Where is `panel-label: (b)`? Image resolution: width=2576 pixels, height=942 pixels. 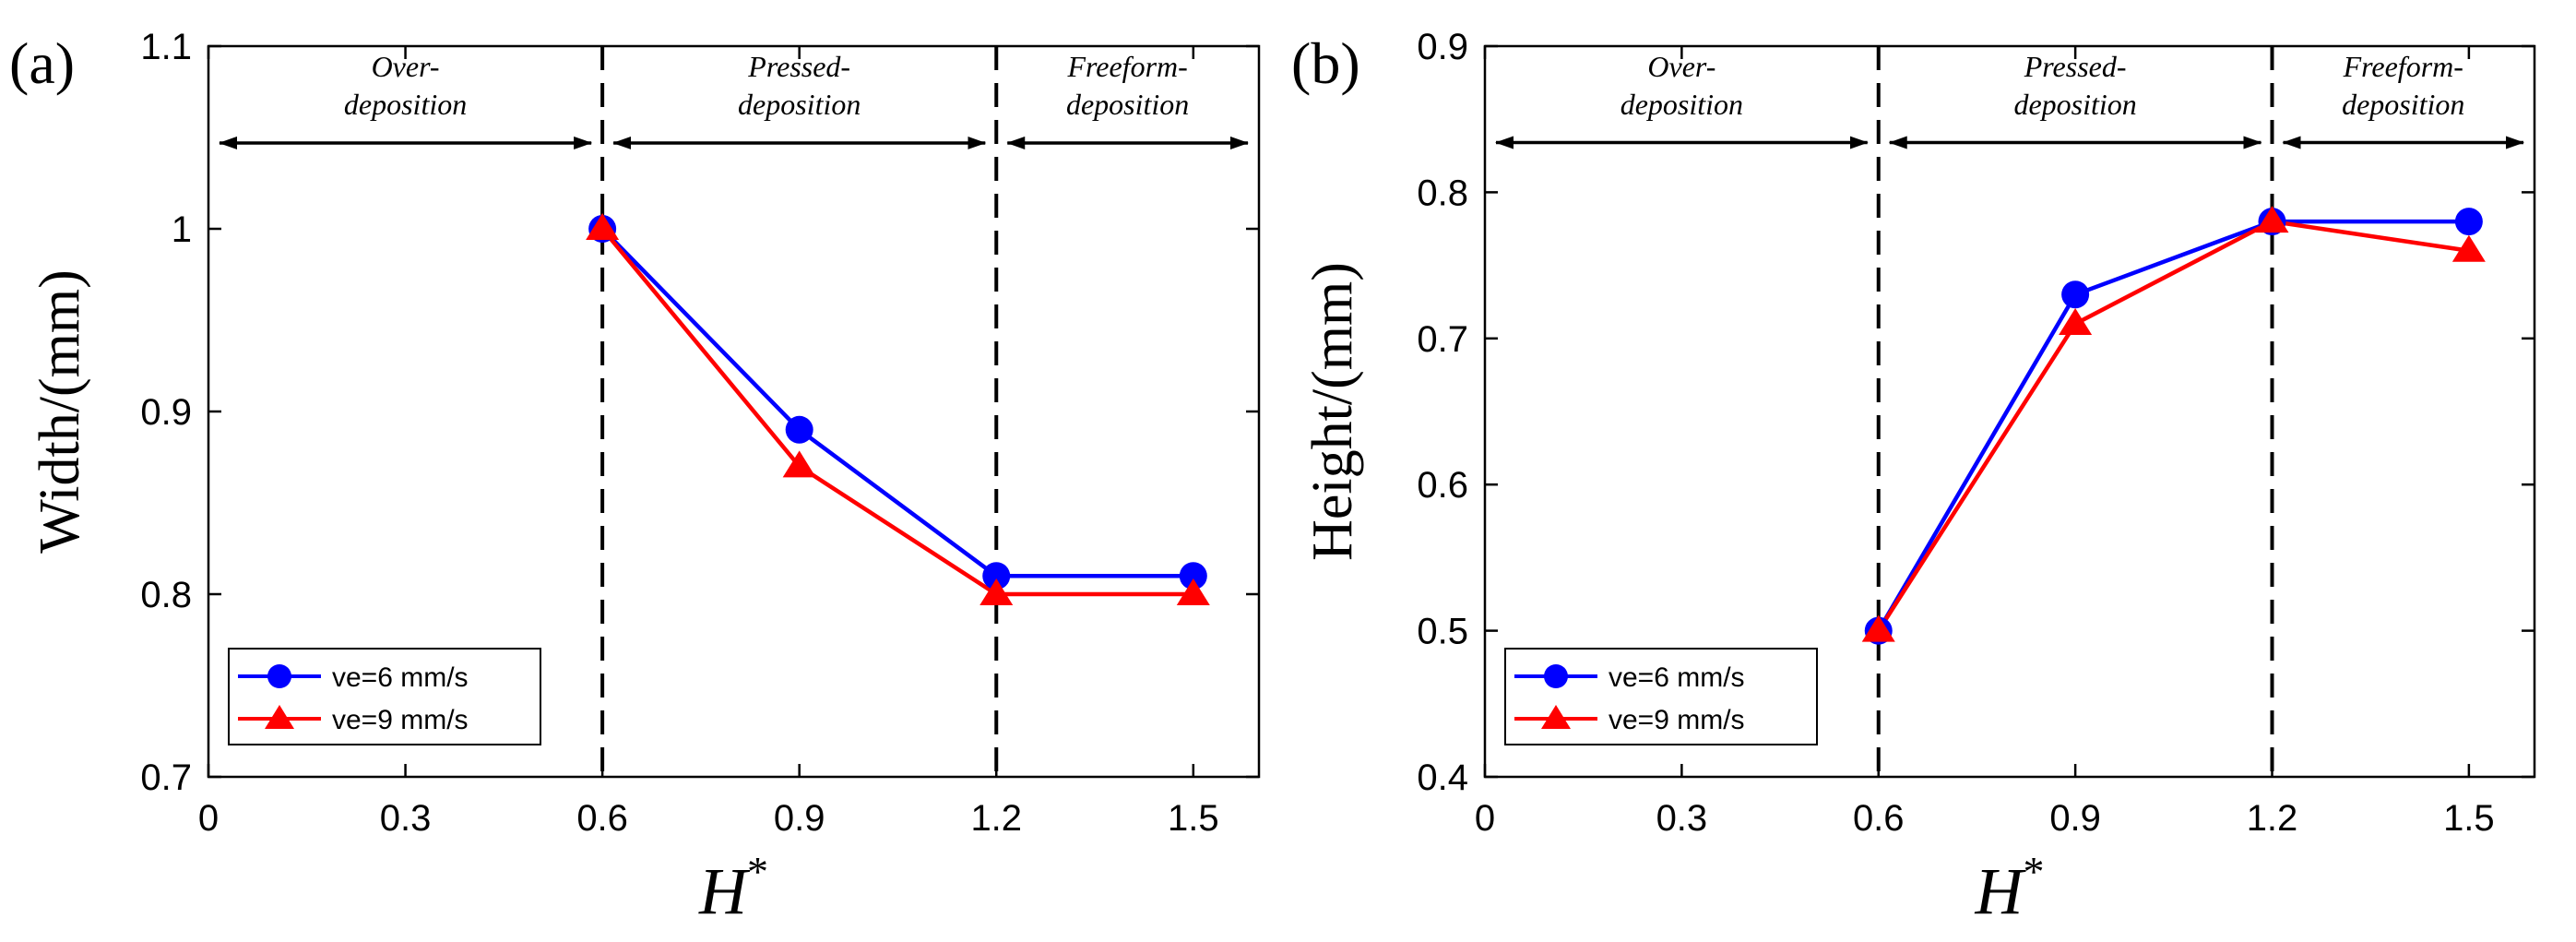
panel-label: (b) is located at coordinates (1325, 63).